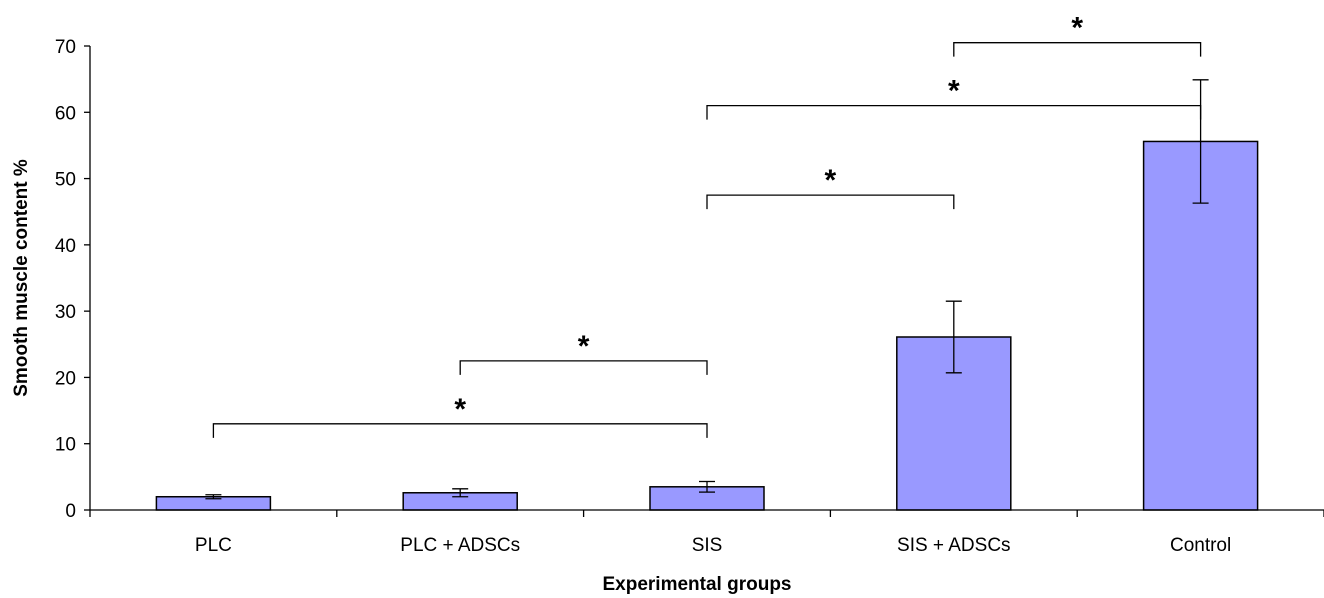 This screenshot has height=598, width=1324. What do you see at coordinates (65, 445) in the screenshot?
I see `y-tick-label: 10` at bounding box center [65, 445].